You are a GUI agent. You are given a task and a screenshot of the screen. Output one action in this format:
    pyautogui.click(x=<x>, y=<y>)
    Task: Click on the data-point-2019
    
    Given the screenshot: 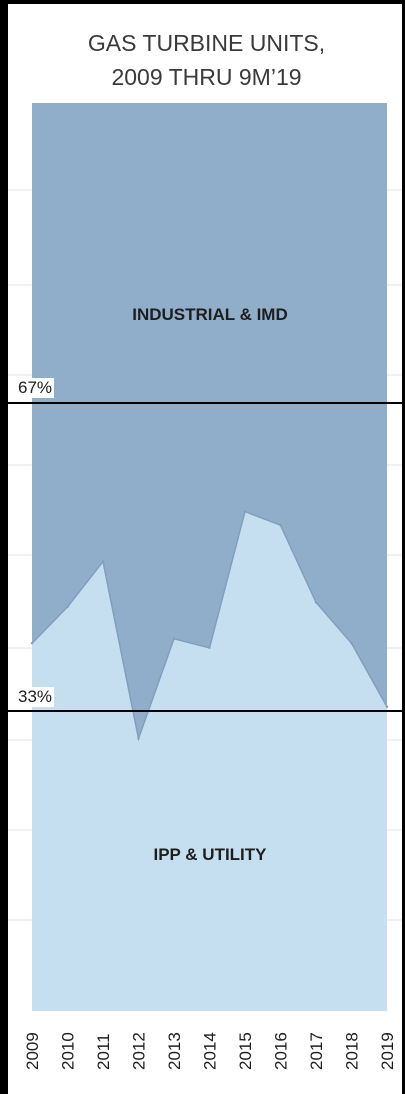 What is the action you would take?
    pyautogui.click(x=387, y=707)
    